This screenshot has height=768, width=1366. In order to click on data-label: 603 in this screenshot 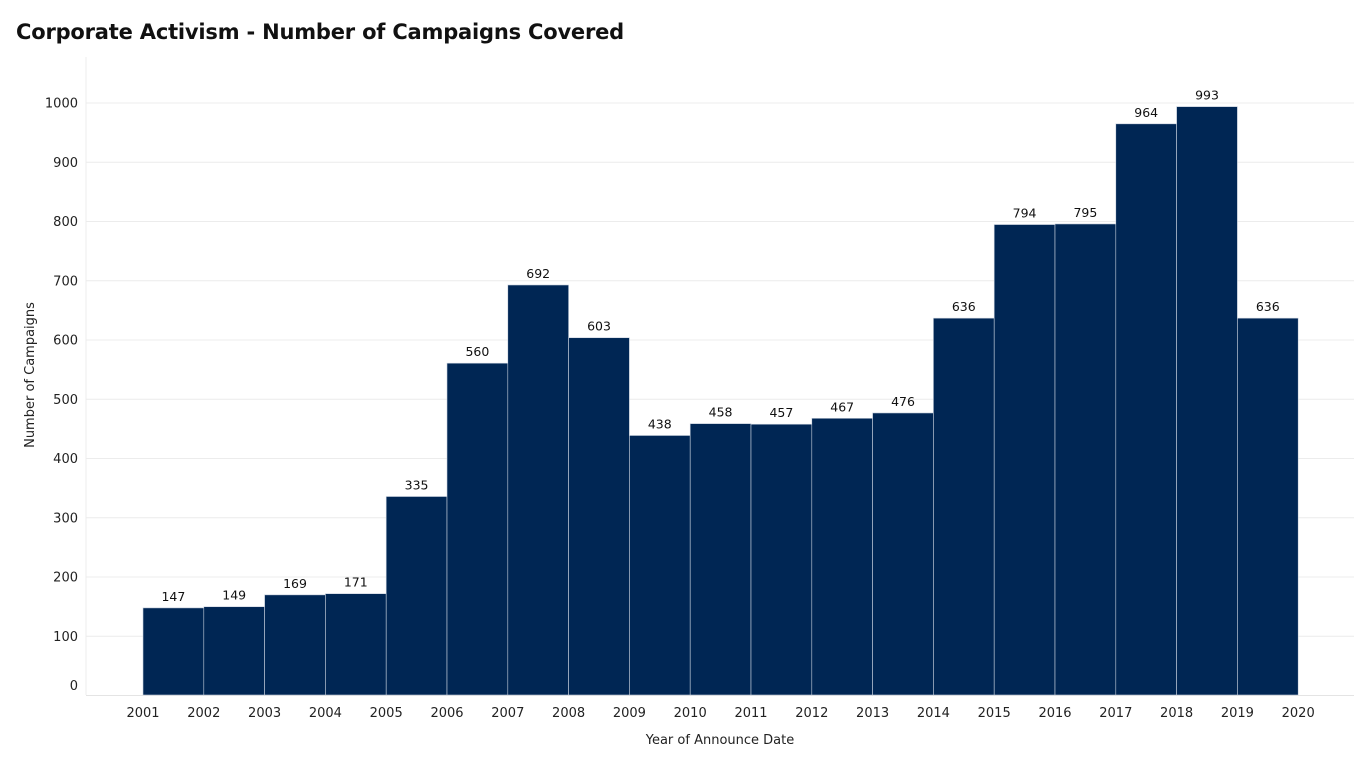, I will do `click(599, 326)`.